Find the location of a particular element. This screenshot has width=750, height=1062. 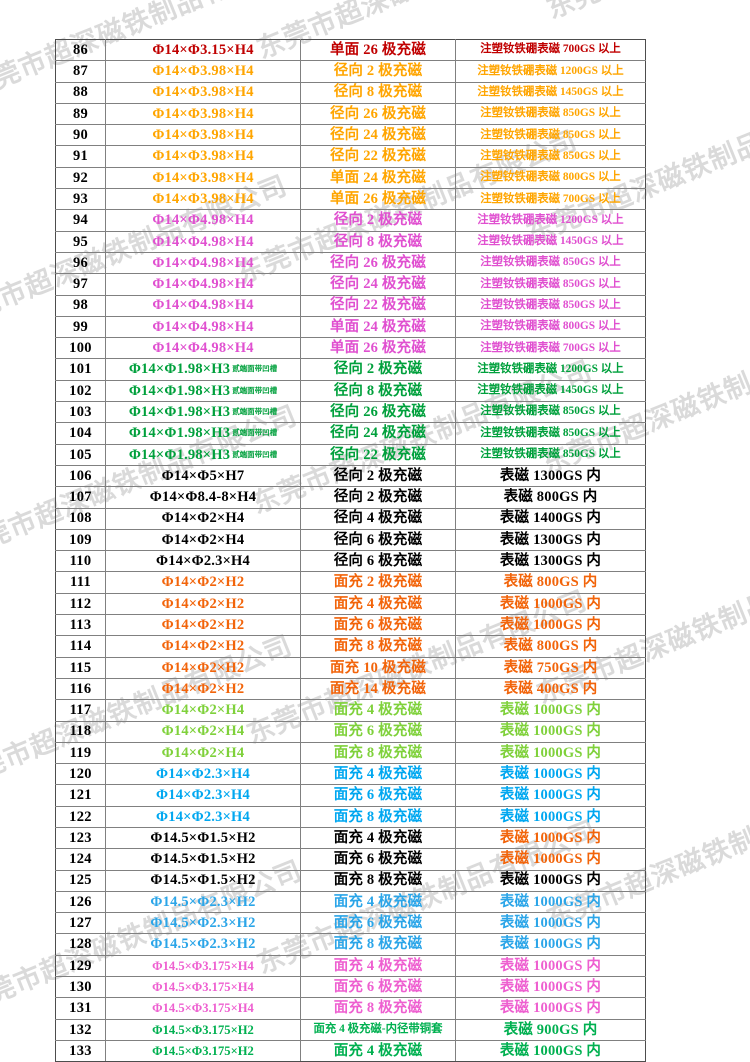

surface-magnetism-cell: 注塑钕铁硼表磁 1200GS 以上 is located at coordinates (550, 369).